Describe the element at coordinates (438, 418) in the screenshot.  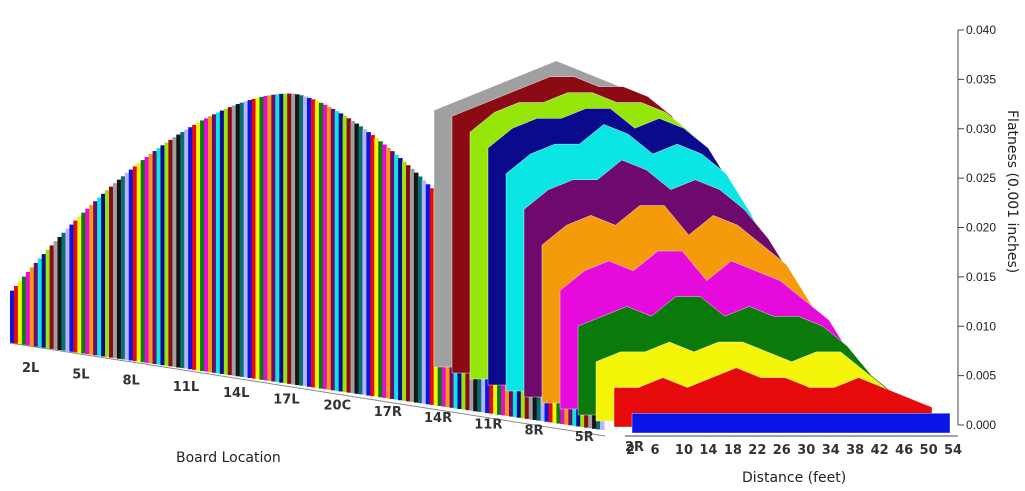
I see `depth-tick-label: 14R` at that location.